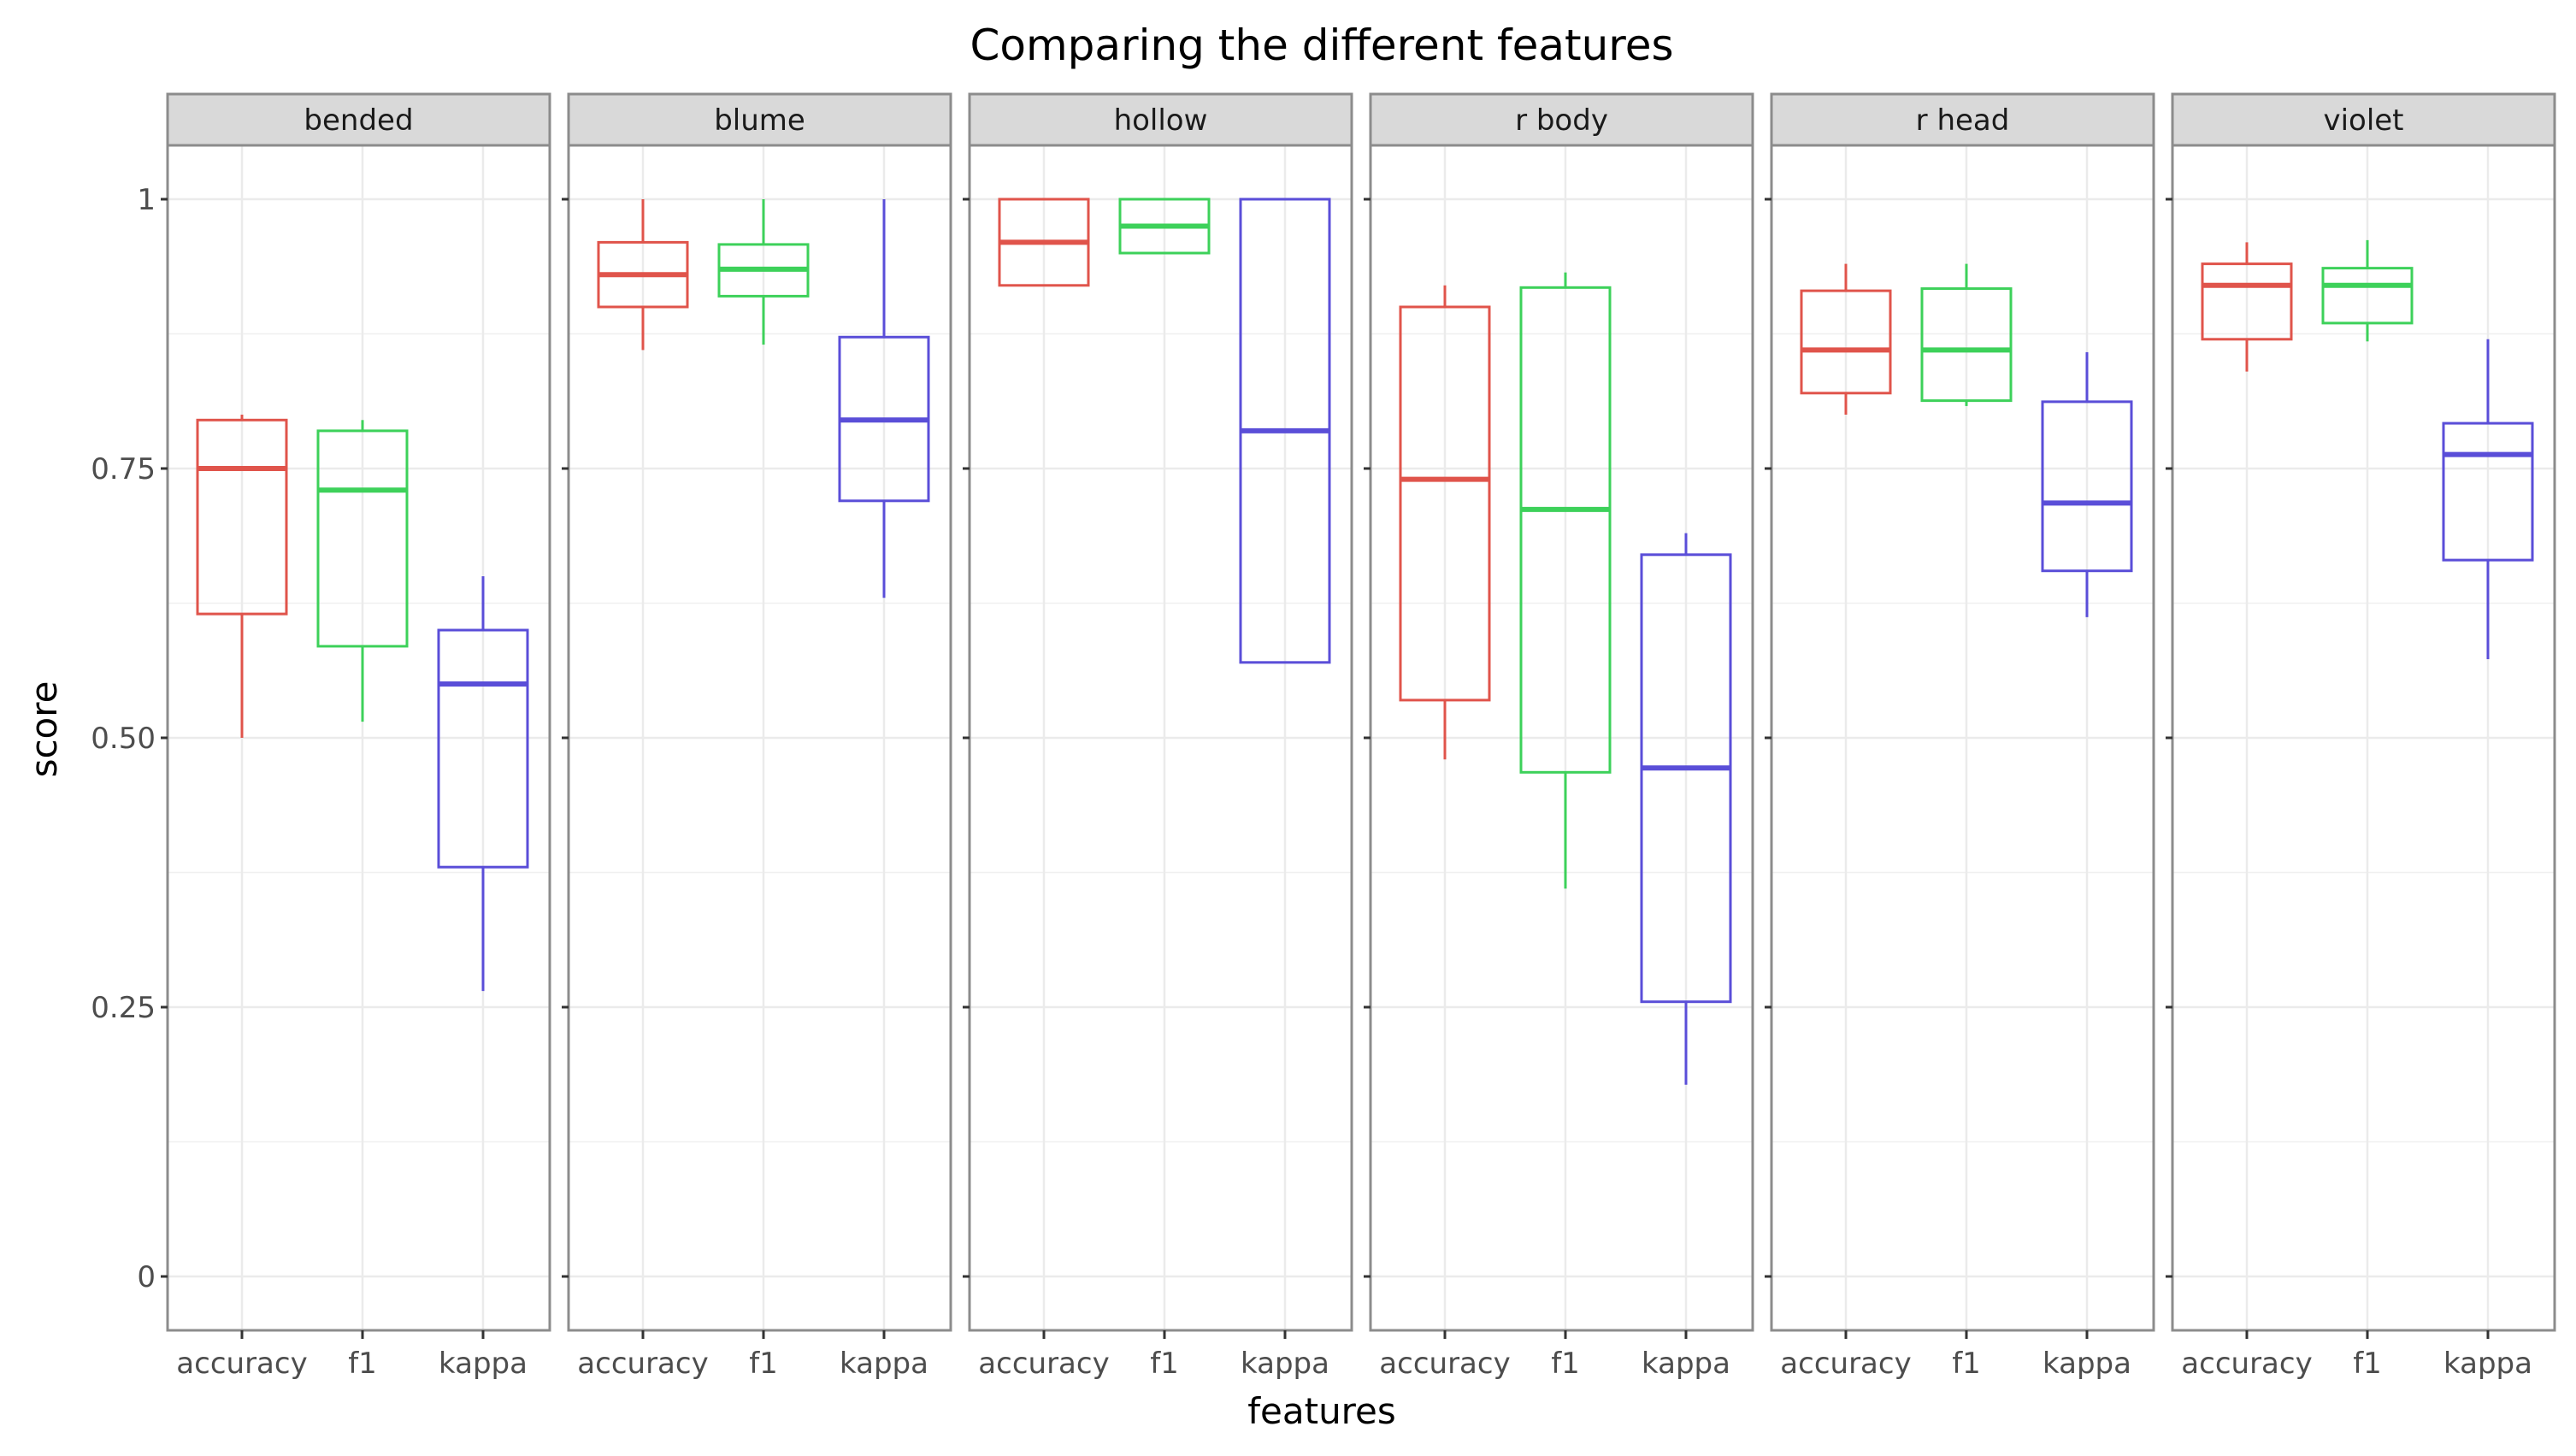  What do you see at coordinates (123, 1008) in the screenshot?
I see `y-tick-label: 0.25` at bounding box center [123, 1008].